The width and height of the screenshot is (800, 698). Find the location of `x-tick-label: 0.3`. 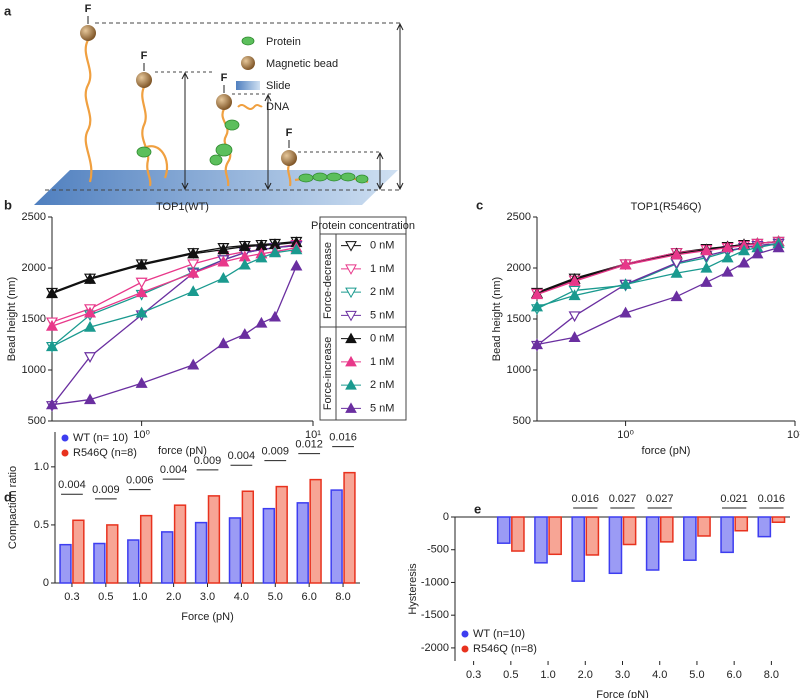

x-tick-label: 0.3 is located at coordinates (71, 597).